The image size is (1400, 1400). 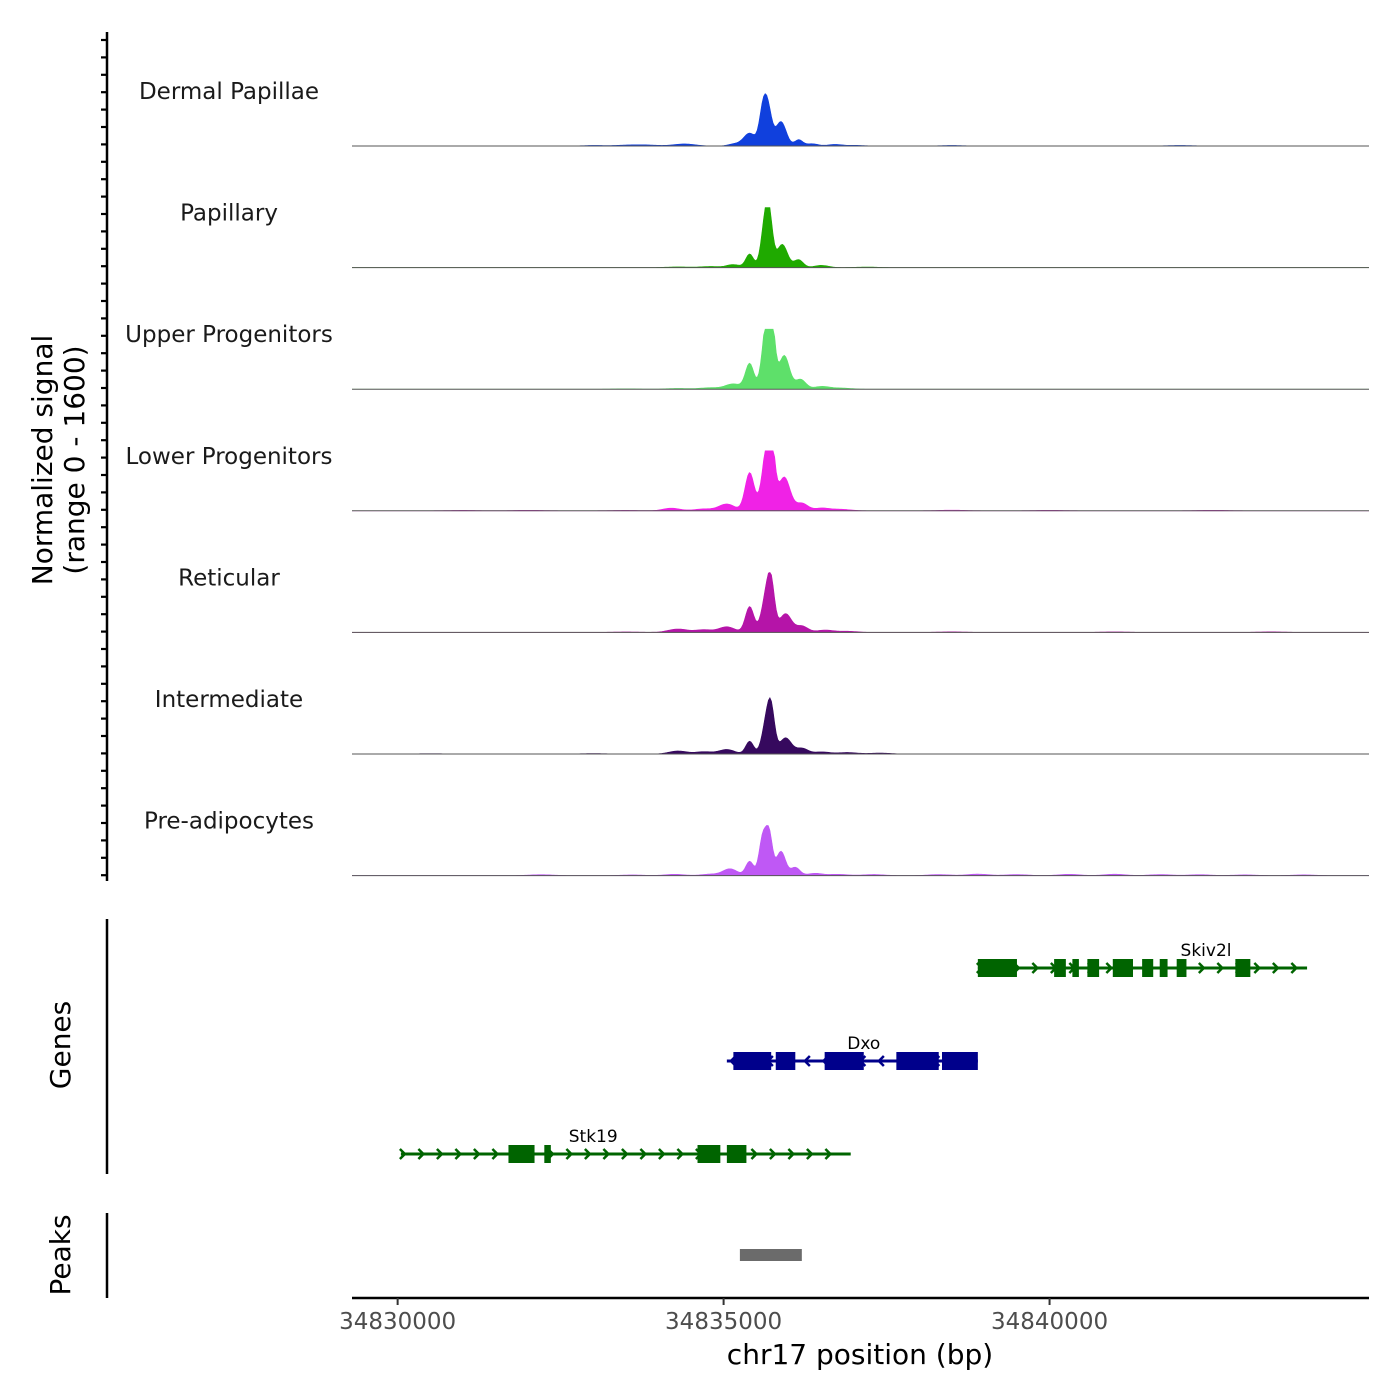 I want to click on coverage-track: Reticular, so click(x=773, y=599).